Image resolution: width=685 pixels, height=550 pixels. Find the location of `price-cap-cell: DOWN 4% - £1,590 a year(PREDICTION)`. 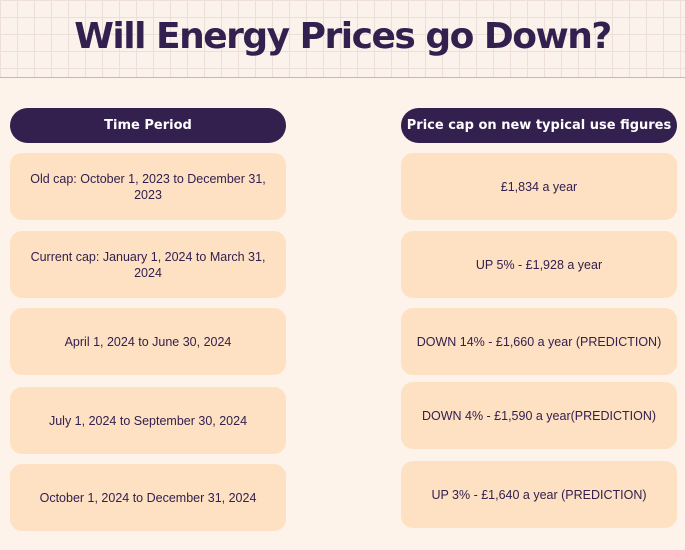

price-cap-cell: DOWN 4% - £1,590 a year(PREDICTION) is located at coordinates (539, 415).